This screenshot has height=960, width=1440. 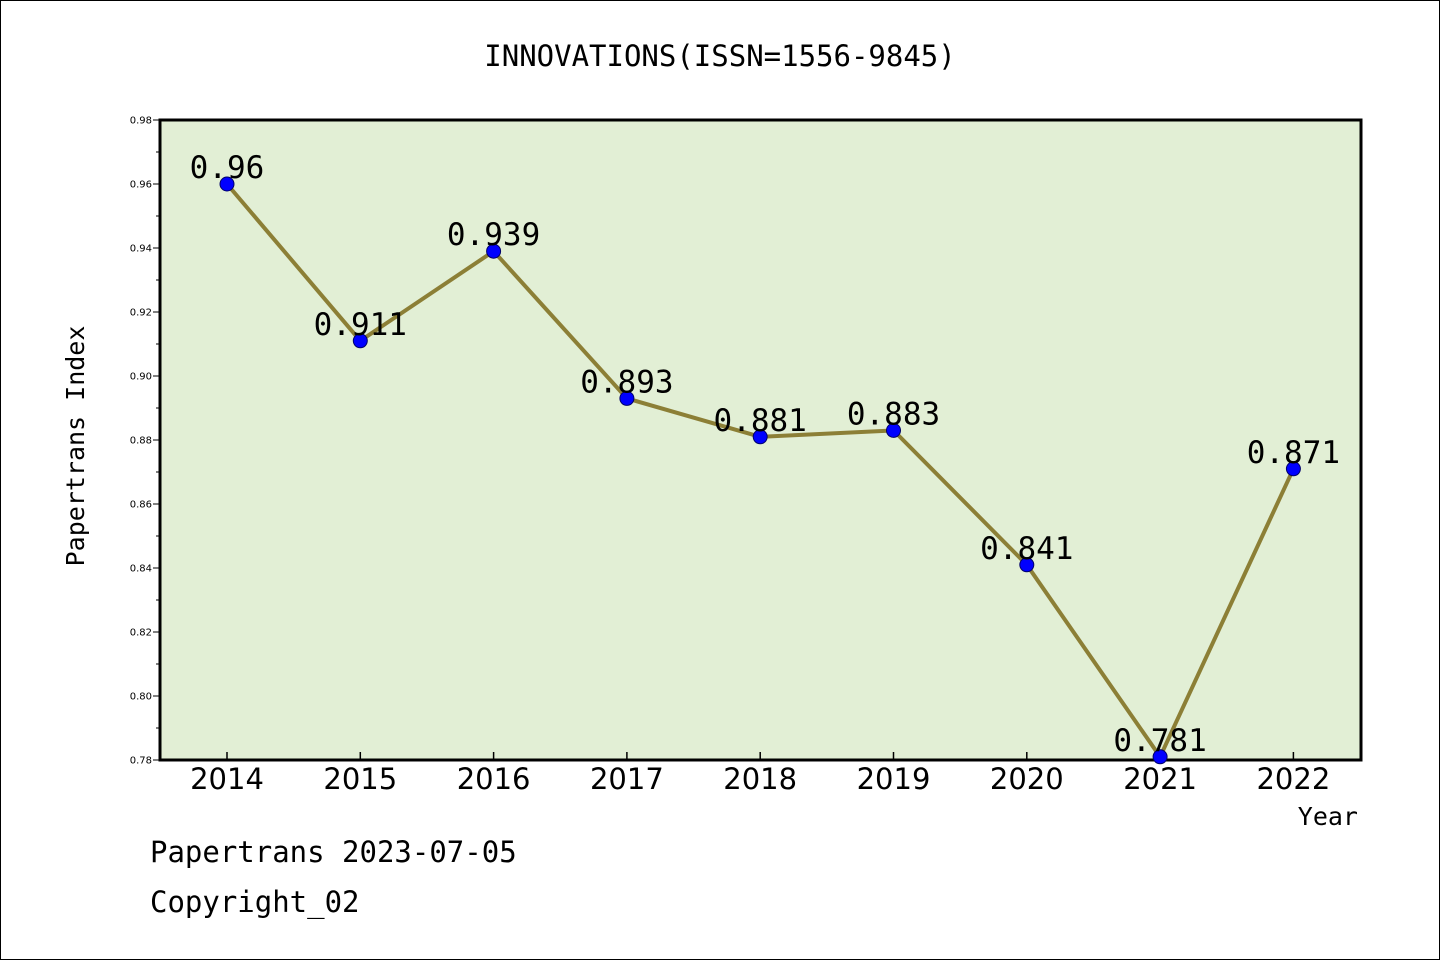 What do you see at coordinates (75, 446) in the screenshot?
I see `y-axis-label: Papertrans Index` at bounding box center [75, 446].